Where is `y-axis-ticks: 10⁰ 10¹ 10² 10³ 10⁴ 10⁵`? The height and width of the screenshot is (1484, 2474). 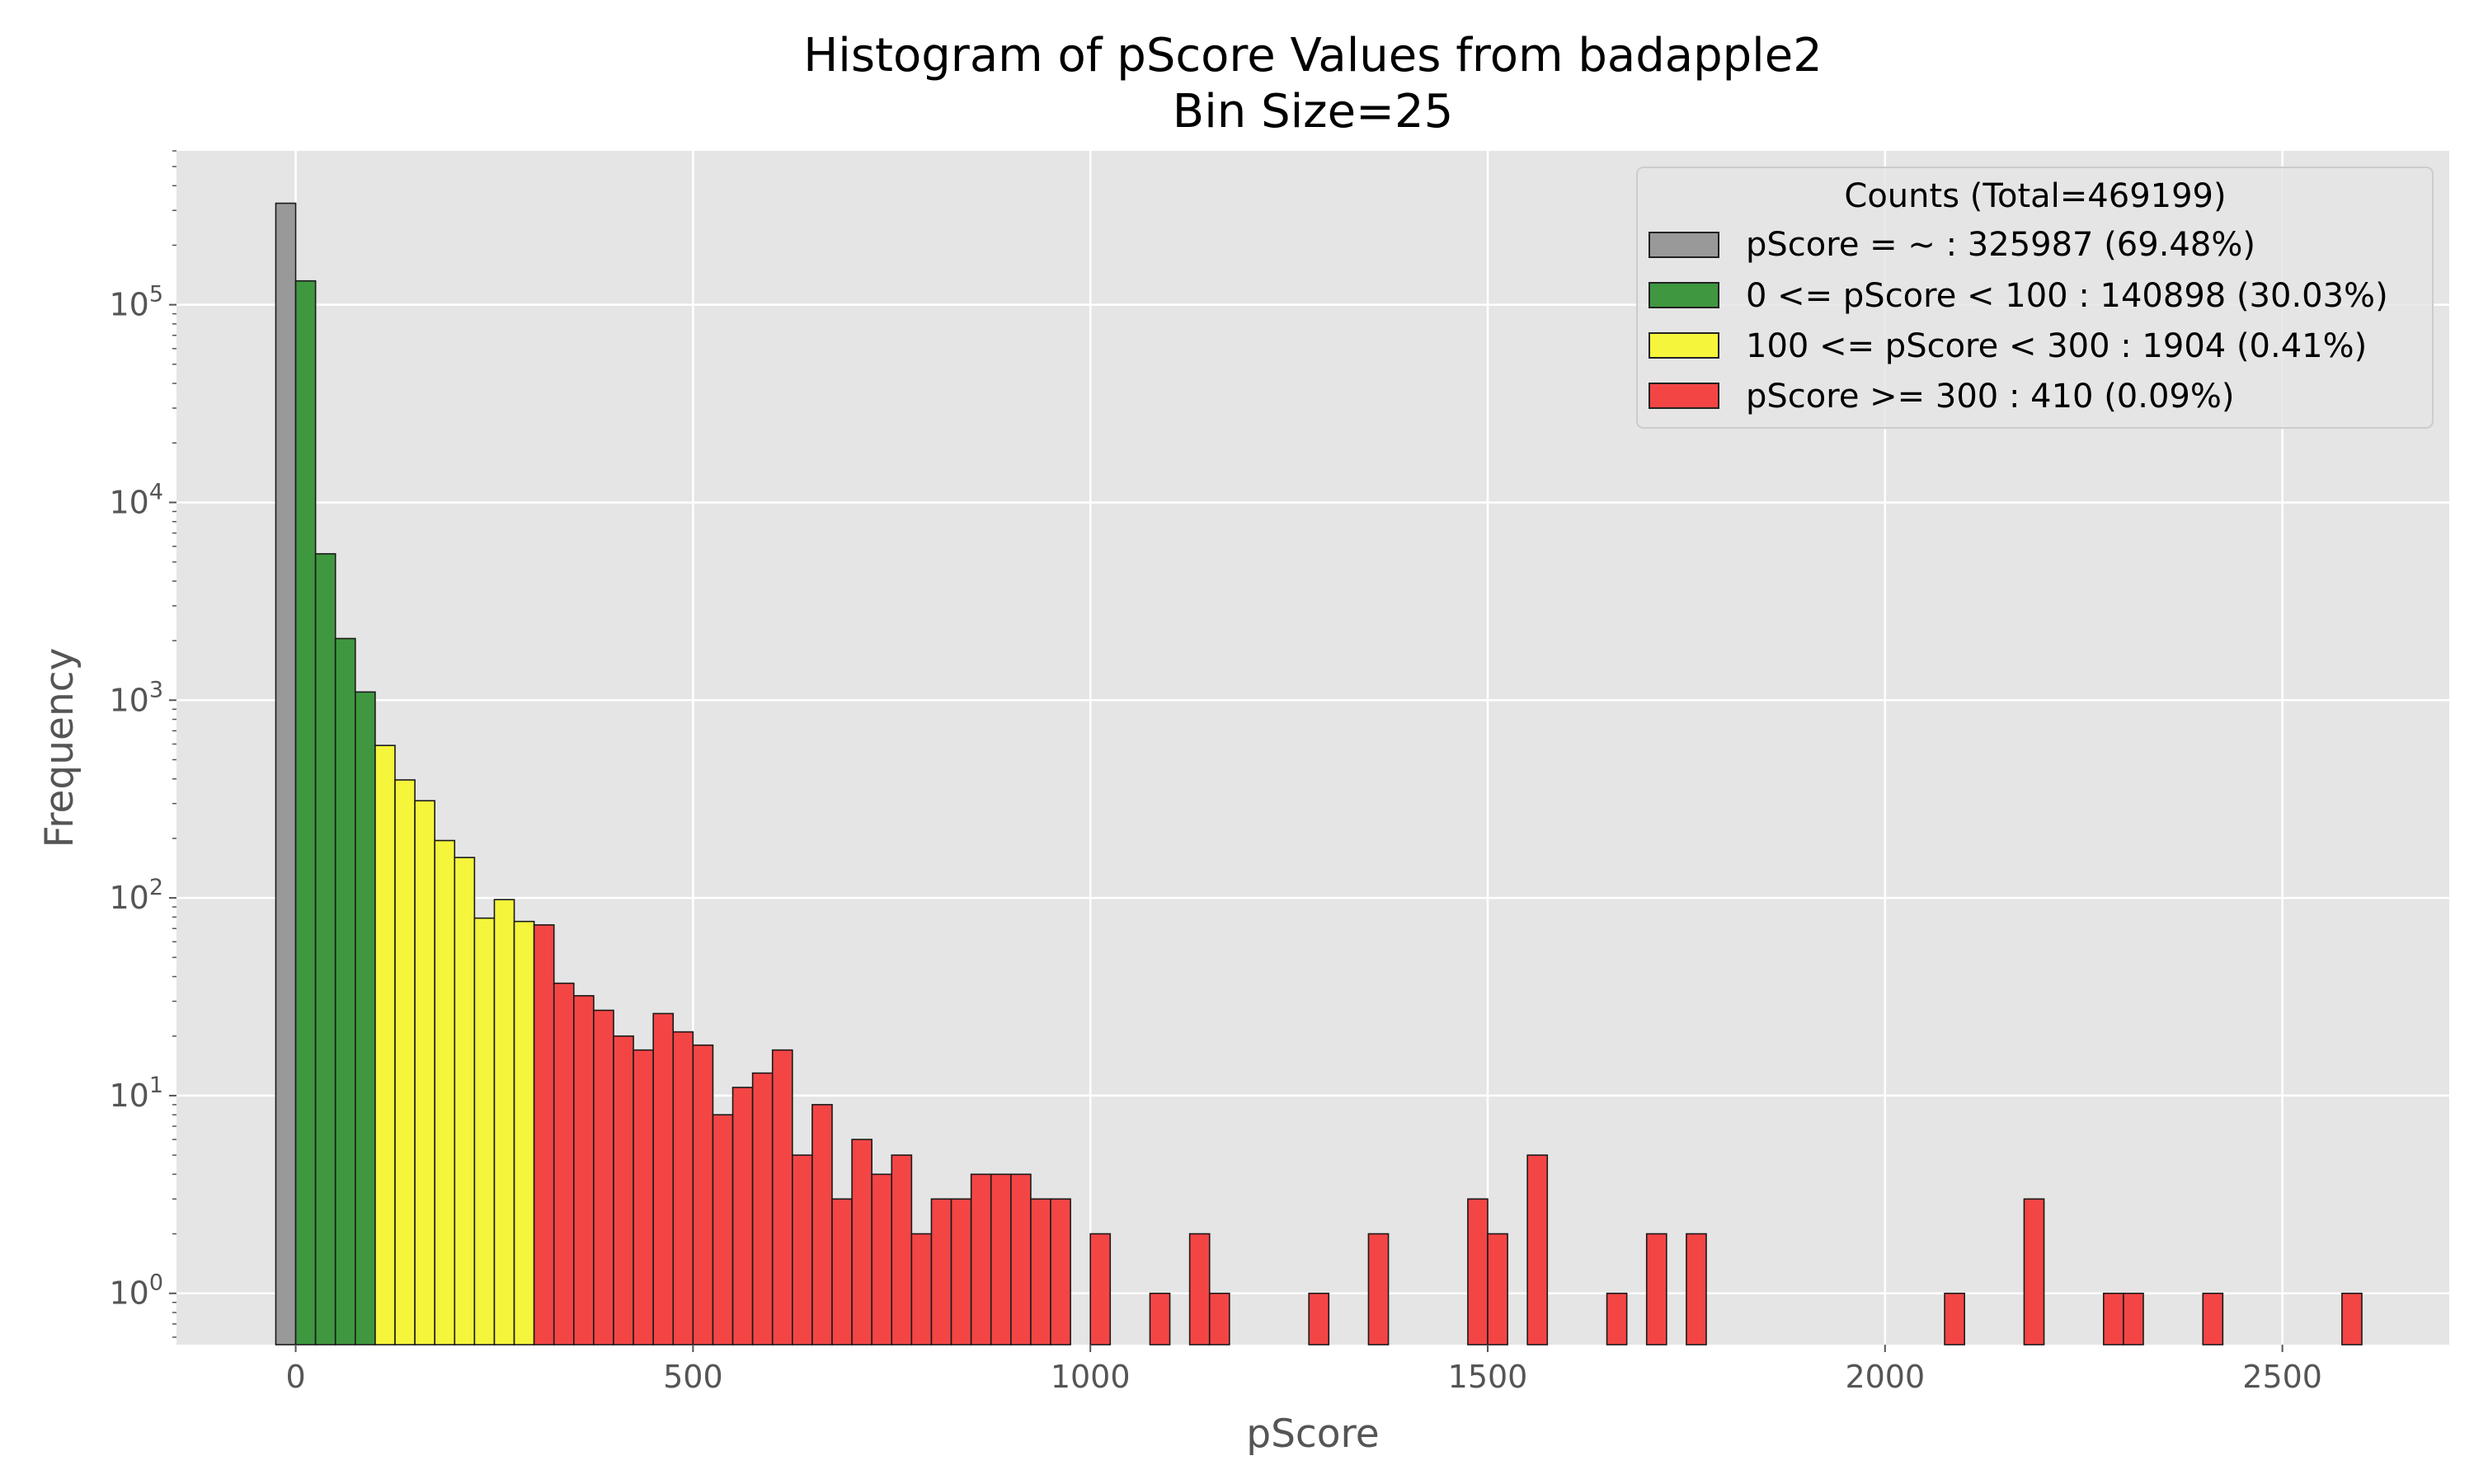 y-axis-ticks: 10⁰ 10¹ 10² 10³ 10⁴ 10⁵ is located at coordinates (142, 744).